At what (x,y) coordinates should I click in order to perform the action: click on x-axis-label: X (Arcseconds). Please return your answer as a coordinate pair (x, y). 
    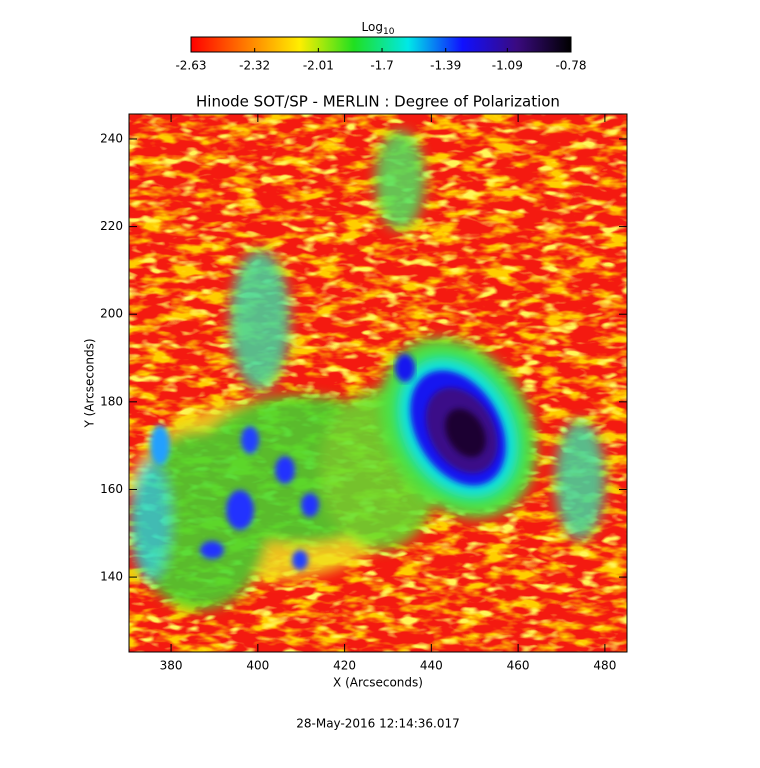
    Looking at the image, I should click on (378, 683).